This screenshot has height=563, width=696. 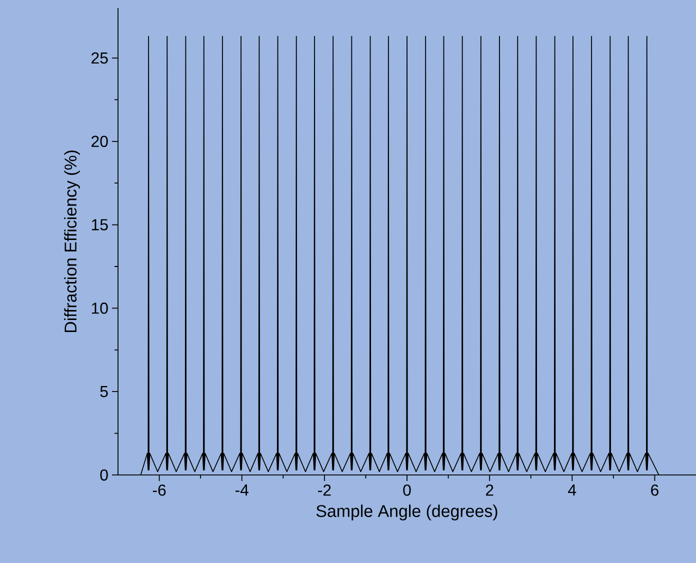 I want to click on x-tick-label: -4, so click(x=241, y=490).